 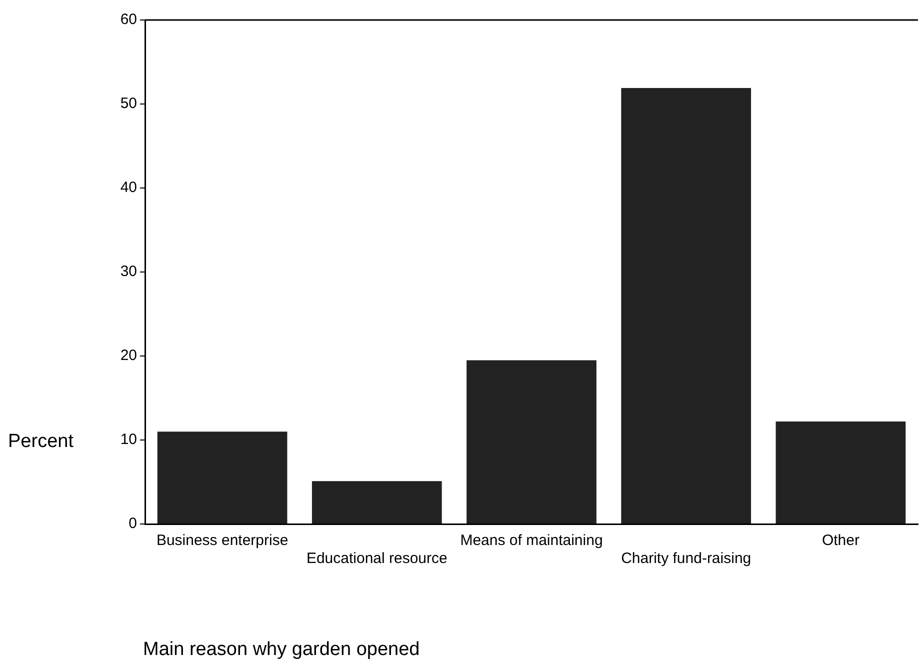 What do you see at coordinates (377, 559) in the screenshot?
I see `x-tick-label: Educational resource` at bounding box center [377, 559].